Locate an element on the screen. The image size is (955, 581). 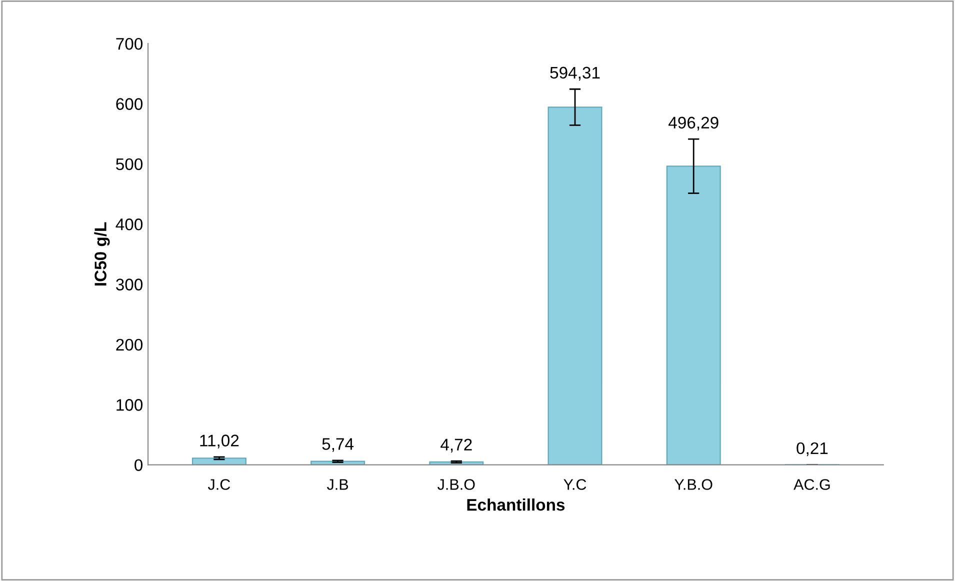
data-label: 5,74 is located at coordinates (338, 445).